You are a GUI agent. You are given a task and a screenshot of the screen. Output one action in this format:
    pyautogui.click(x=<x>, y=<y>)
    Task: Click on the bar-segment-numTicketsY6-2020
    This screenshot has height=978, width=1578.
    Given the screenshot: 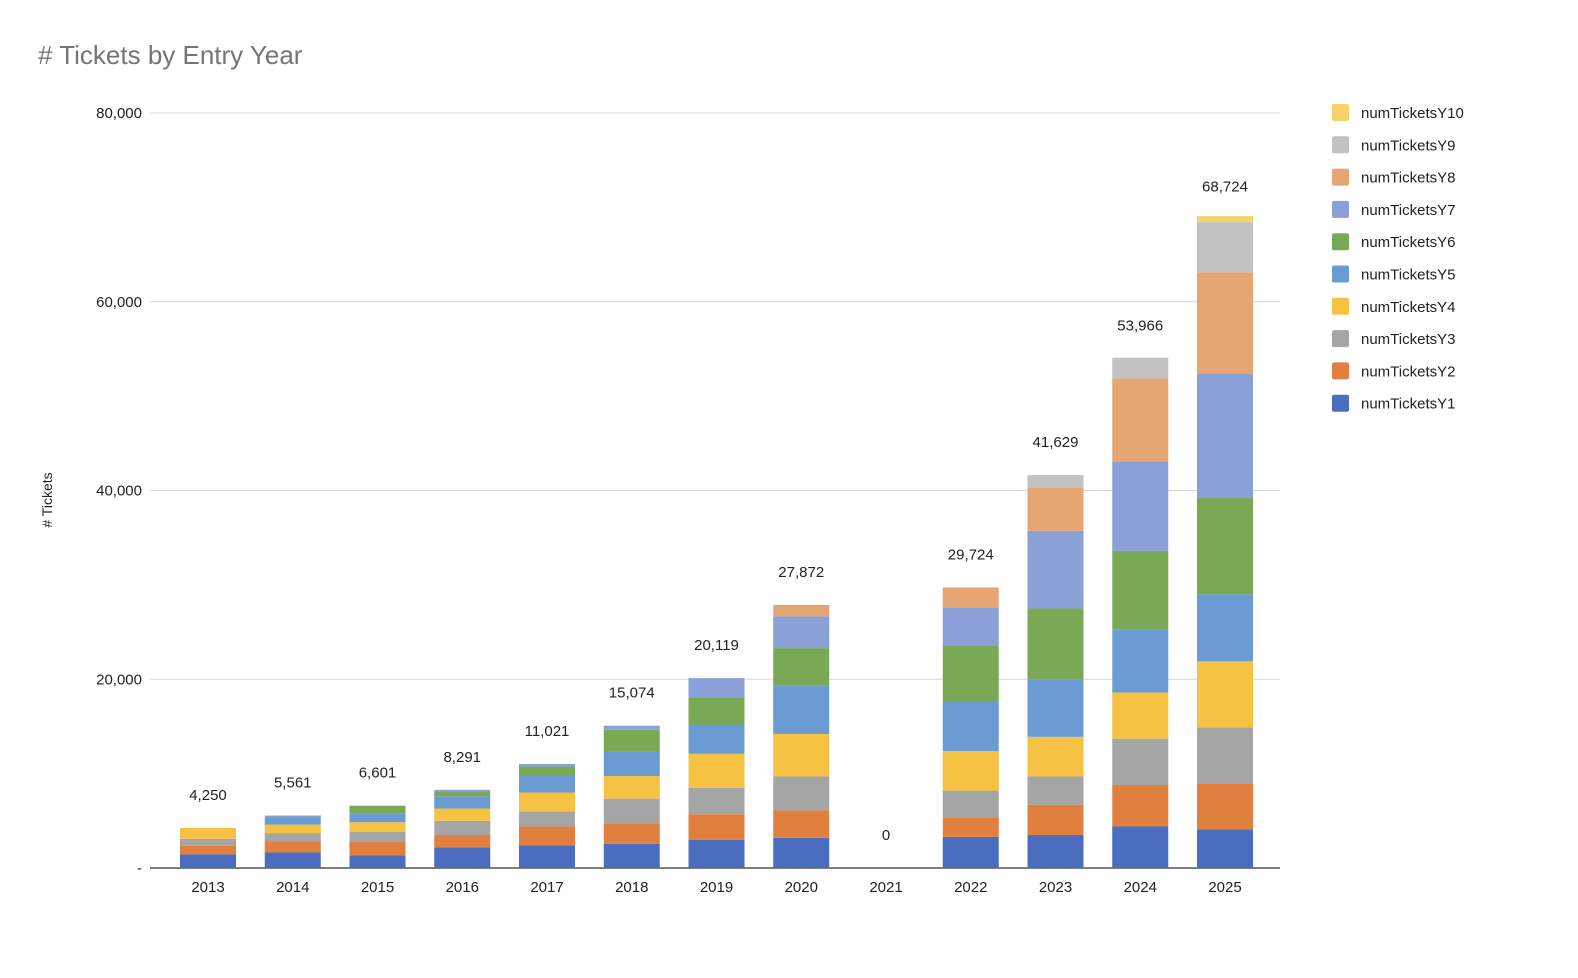 What is the action you would take?
    pyautogui.click(x=801, y=667)
    